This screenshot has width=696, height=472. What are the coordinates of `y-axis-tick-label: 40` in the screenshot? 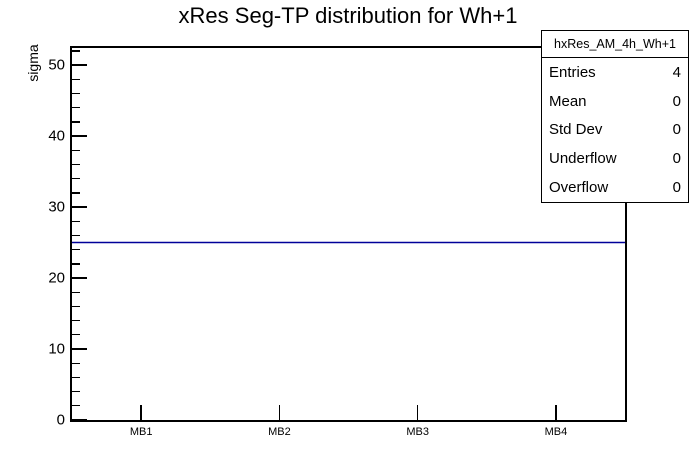 It's located at (56, 136).